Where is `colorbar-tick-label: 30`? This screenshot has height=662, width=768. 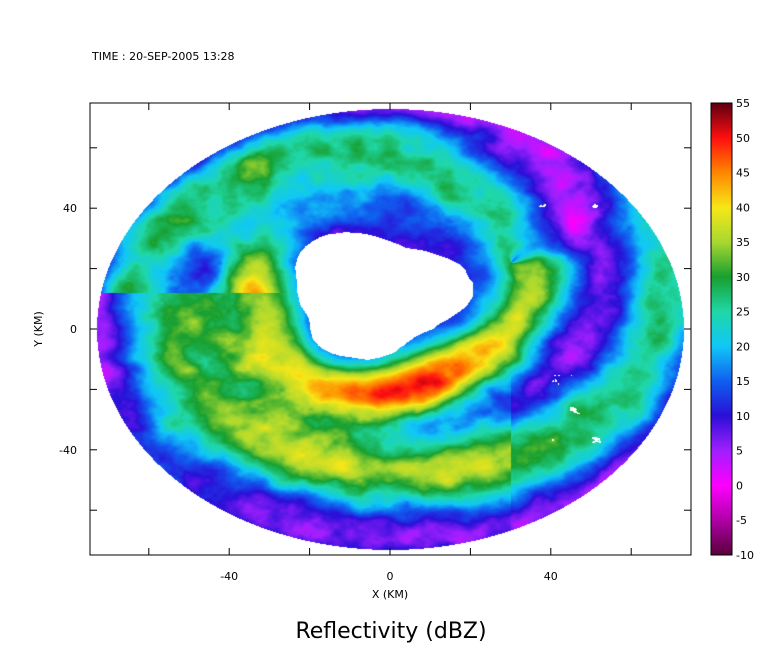
colorbar-tick-label: 30 is located at coordinates (743, 277).